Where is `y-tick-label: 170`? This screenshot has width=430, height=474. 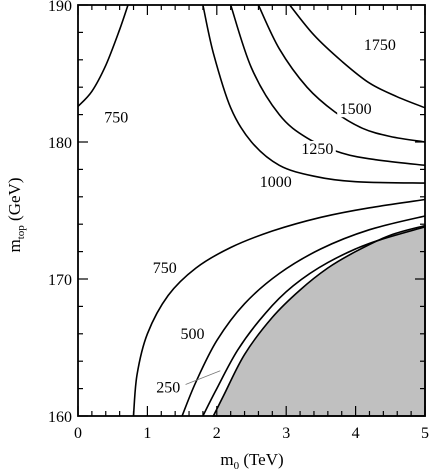 y-tick-label: 170 is located at coordinates (60, 280).